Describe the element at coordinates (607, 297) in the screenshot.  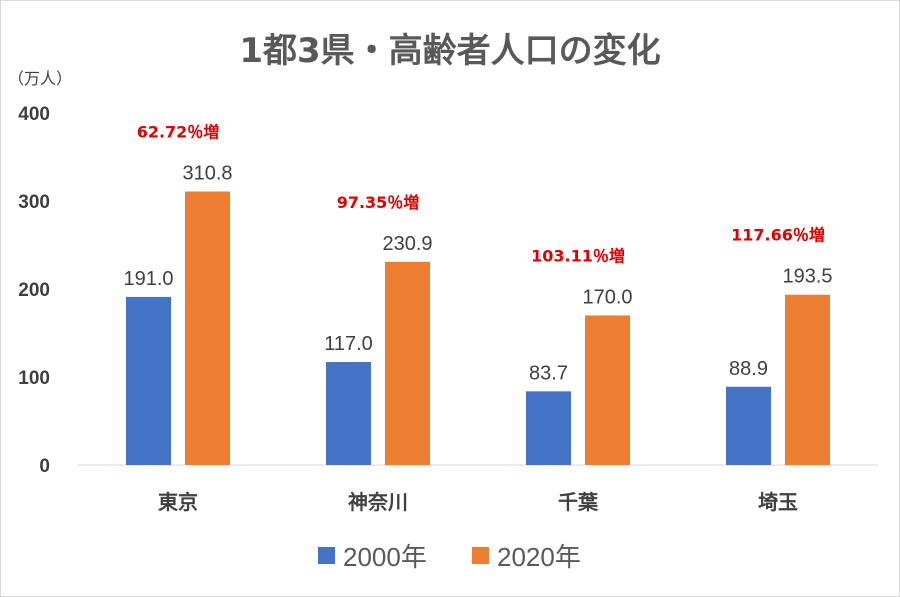
I see `data-label-2020-2: 170.0` at that location.